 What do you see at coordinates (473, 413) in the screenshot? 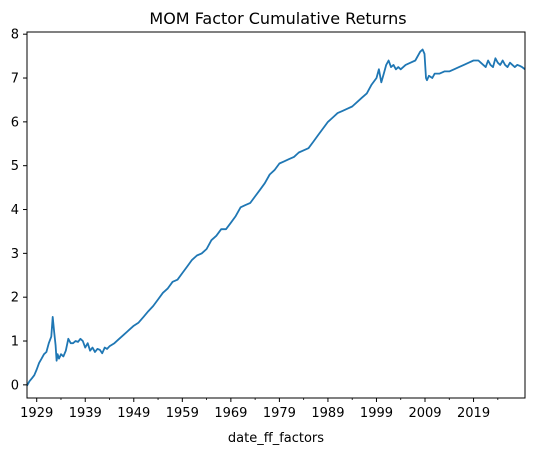
I see `x-tick-label: 2019` at bounding box center [473, 413].